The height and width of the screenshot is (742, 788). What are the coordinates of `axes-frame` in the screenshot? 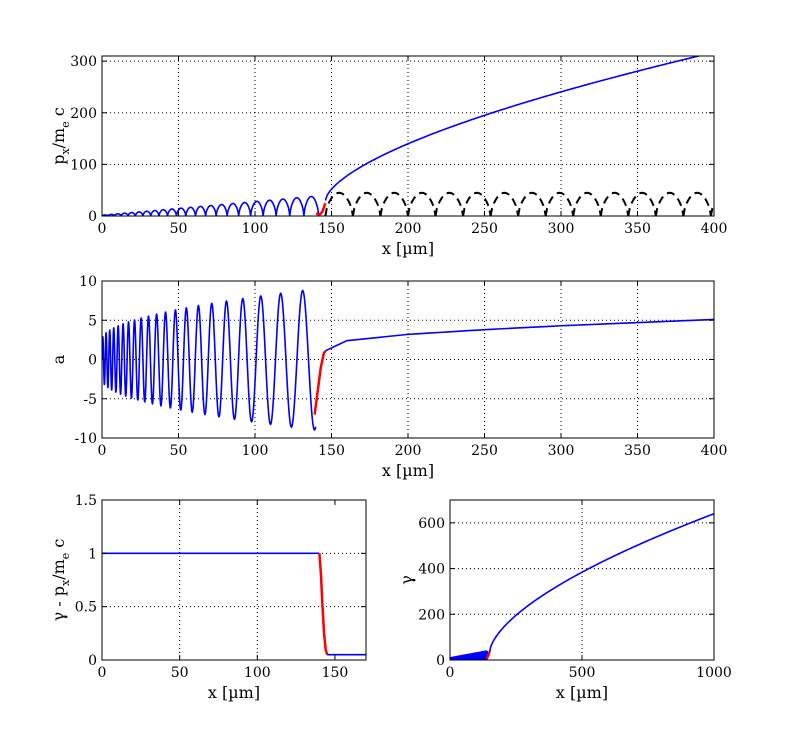 It's located at (234, 580).